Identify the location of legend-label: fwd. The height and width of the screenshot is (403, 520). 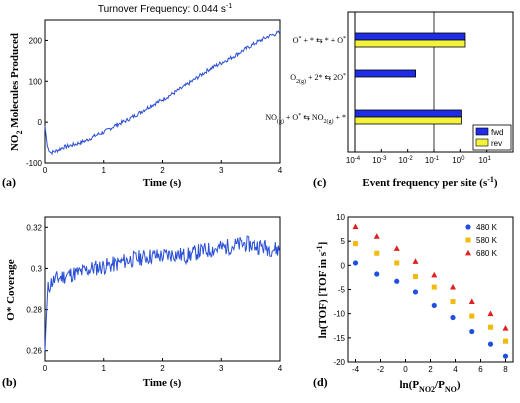
(497, 132).